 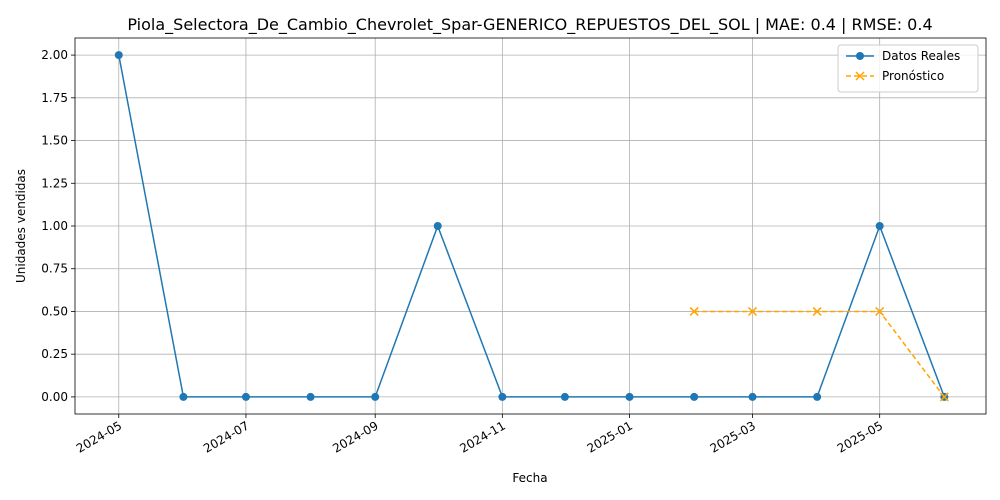 I want to click on x-tick-label: 2025-03, so click(x=733, y=436).